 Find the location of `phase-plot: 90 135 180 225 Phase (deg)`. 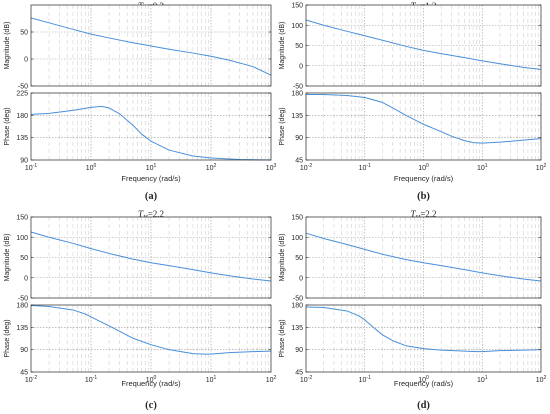

phase-plot: 90 135 180 225 Phase (deg) is located at coordinates (138, 128).